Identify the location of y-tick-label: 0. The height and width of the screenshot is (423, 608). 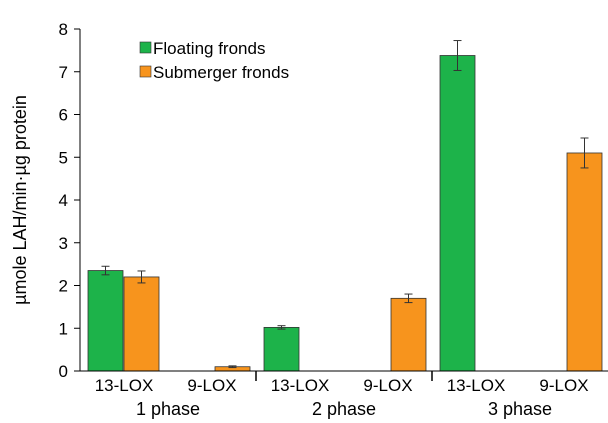
(63, 371).